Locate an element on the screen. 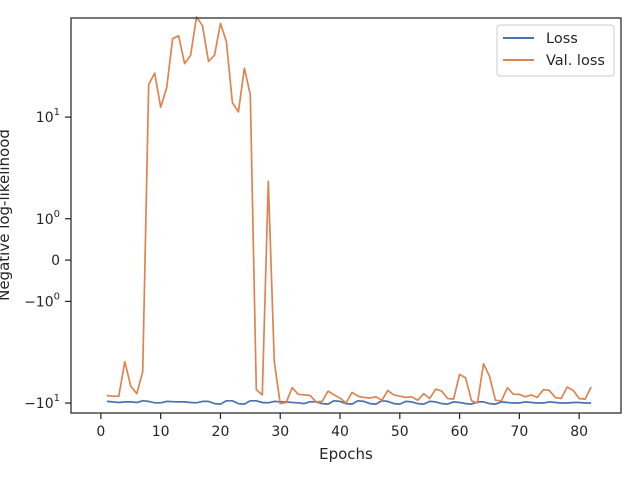 This screenshot has height=480, width=640. y-tick-label: 0 is located at coordinates (55, 261).